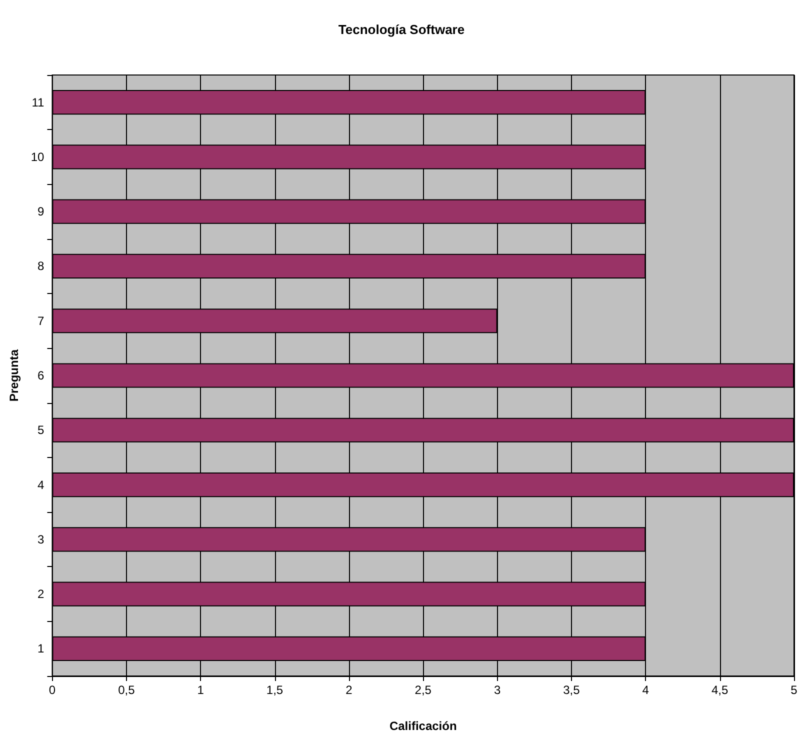 This screenshot has height=756, width=803. What do you see at coordinates (571, 690) in the screenshot?
I see `x-tick-label: 3,5` at bounding box center [571, 690].